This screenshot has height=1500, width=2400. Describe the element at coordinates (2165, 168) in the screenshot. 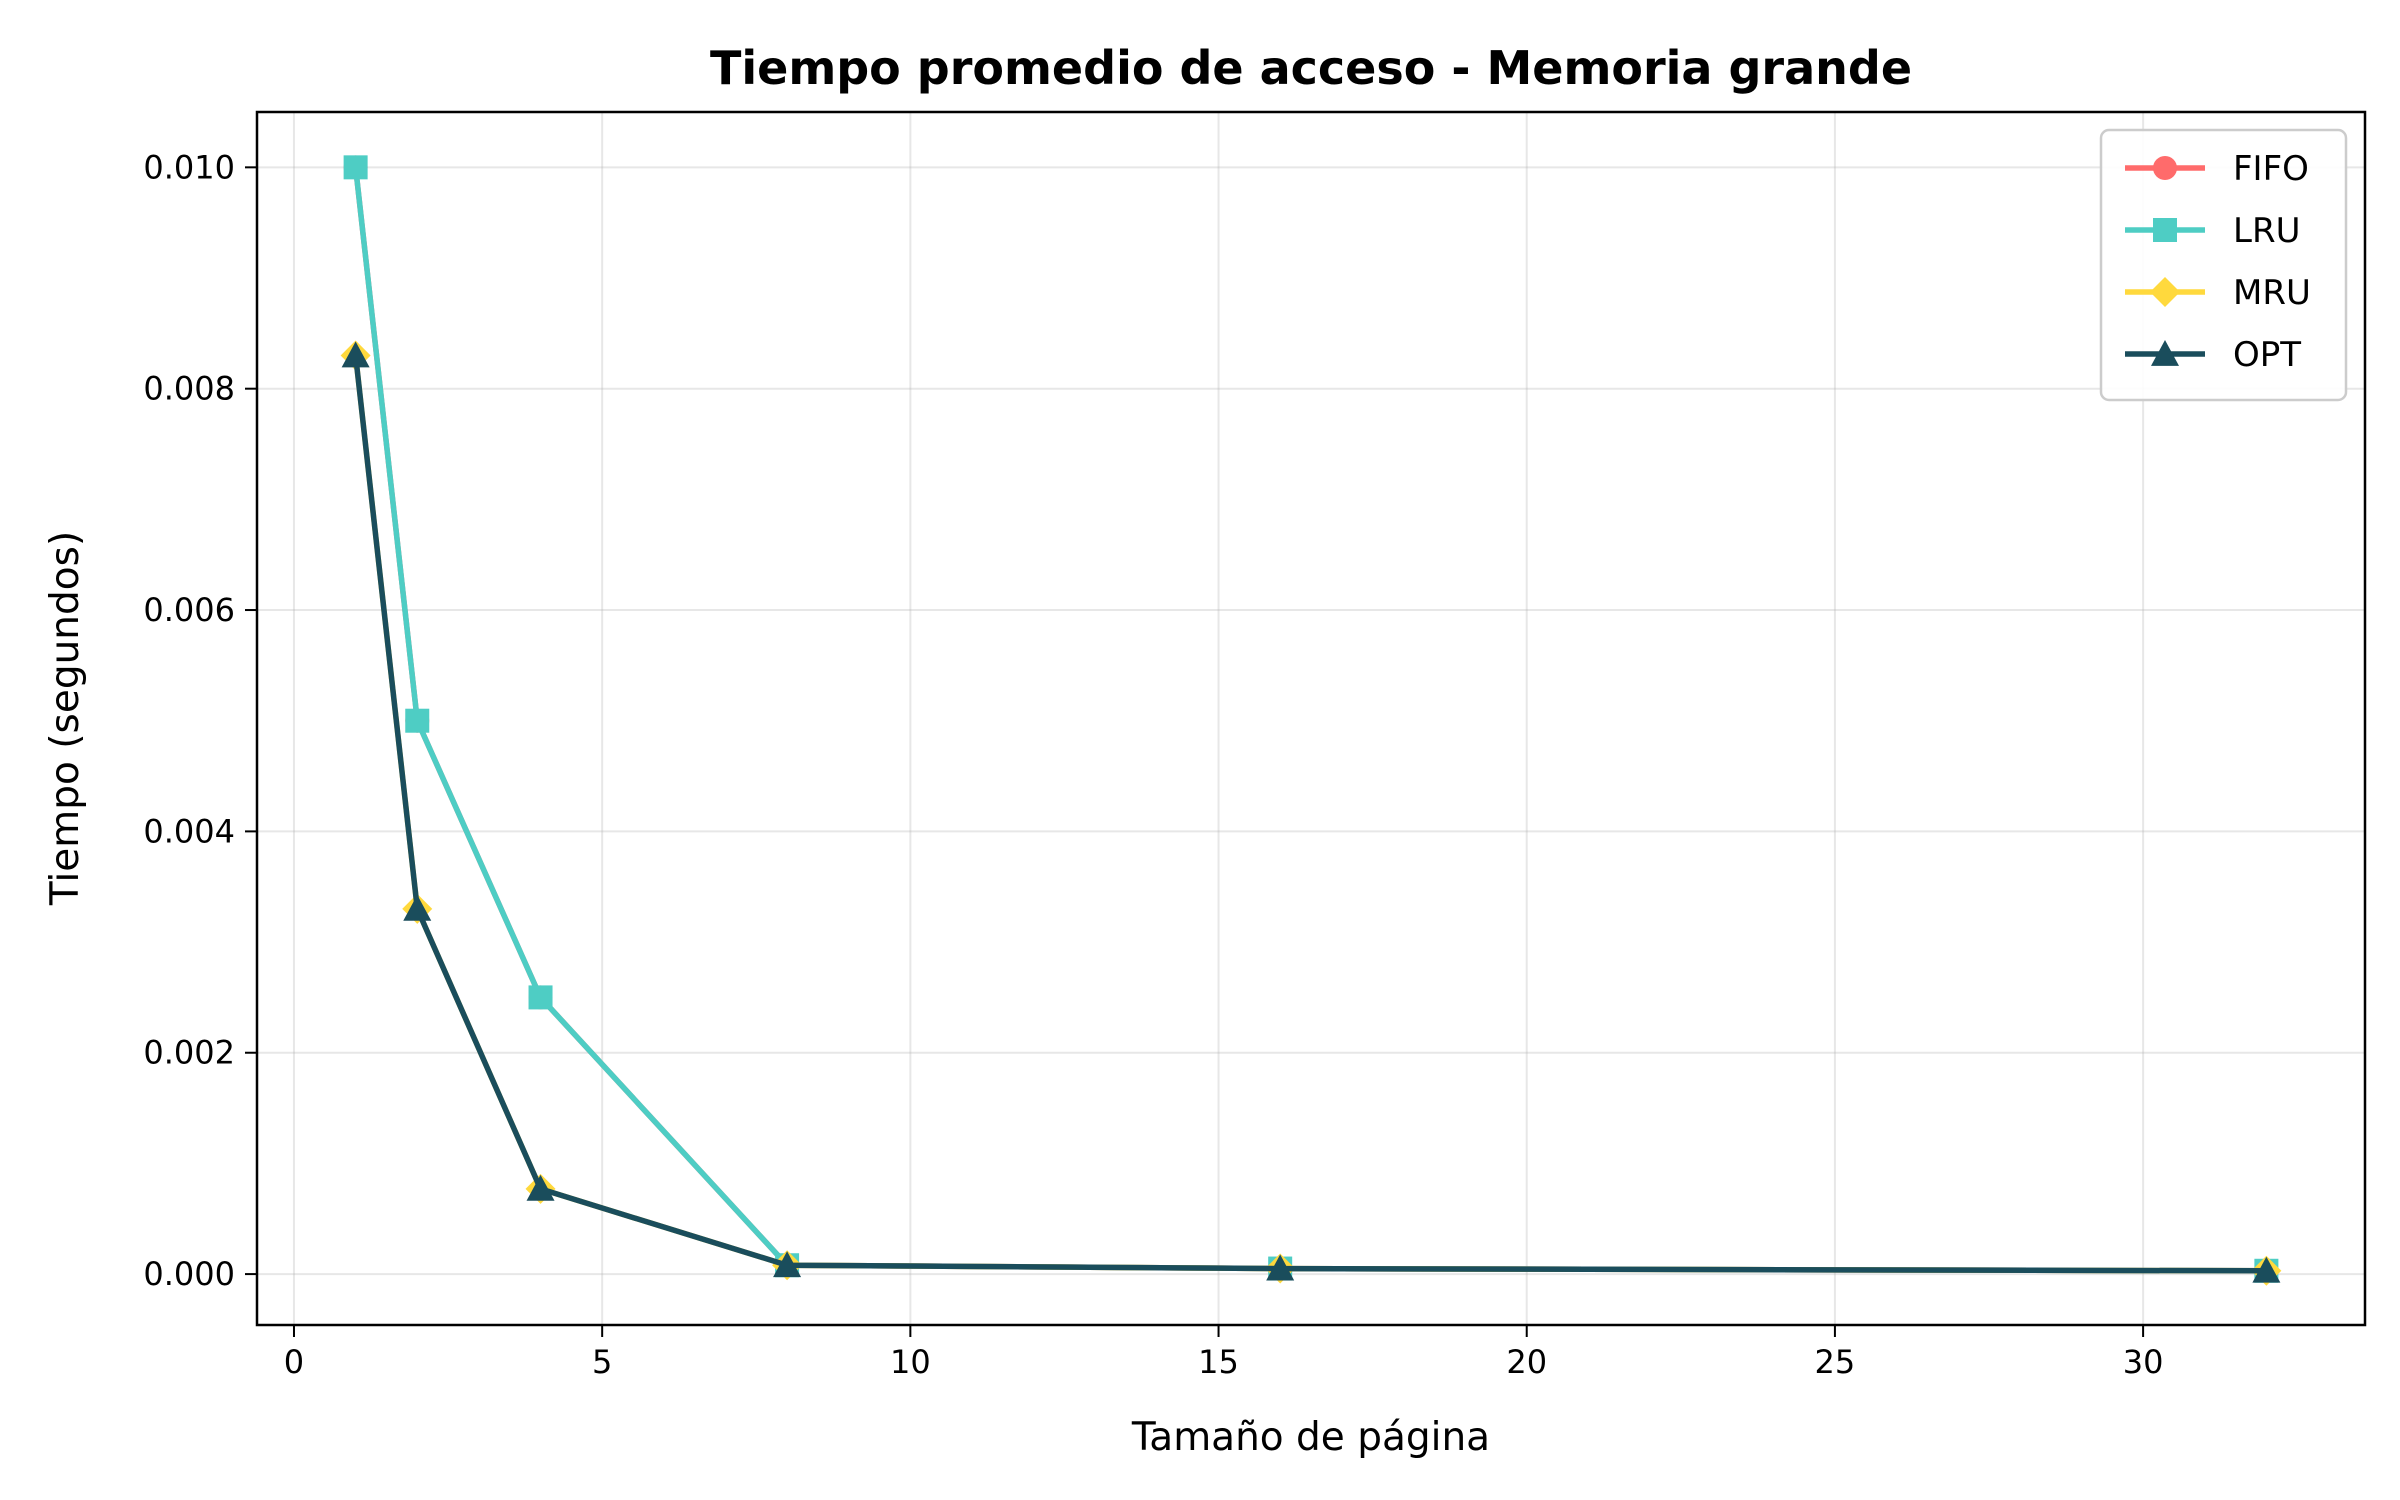

I see `legend-marker-fifo` at that location.